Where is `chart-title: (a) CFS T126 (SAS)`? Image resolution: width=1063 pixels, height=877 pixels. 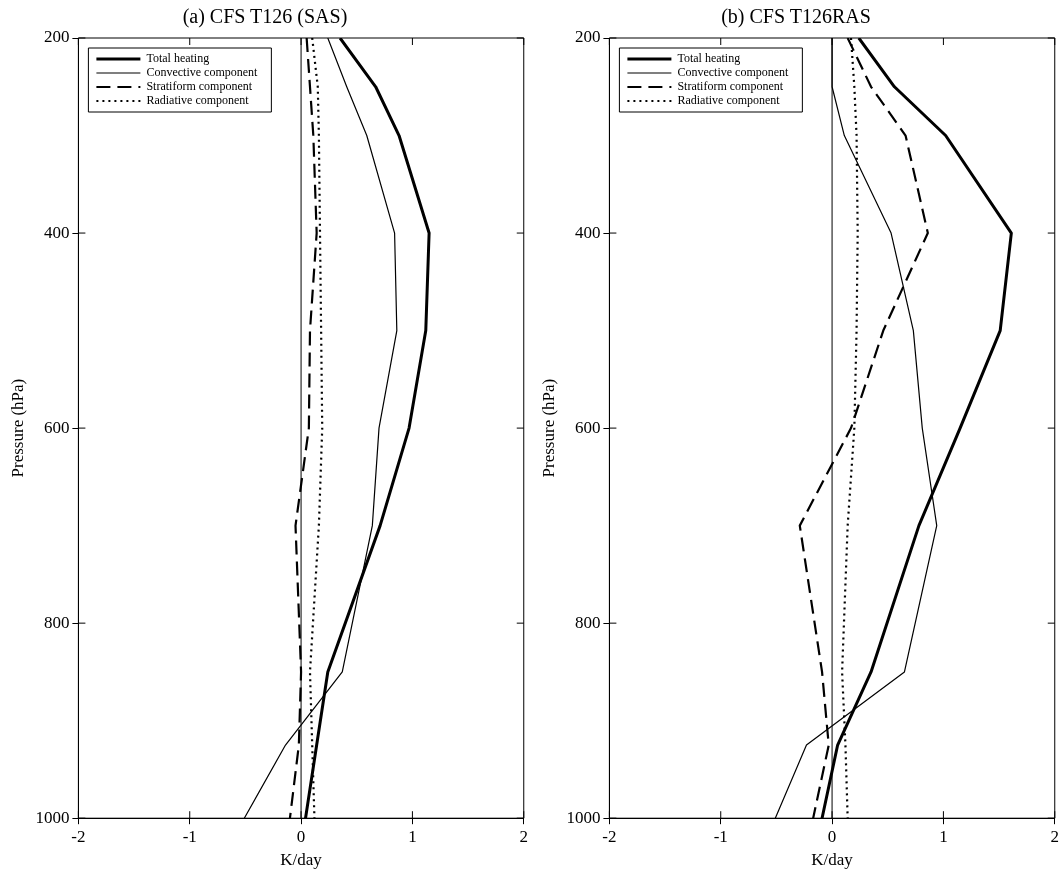 chart-title: (a) CFS T126 (SAS) is located at coordinates (265, 17).